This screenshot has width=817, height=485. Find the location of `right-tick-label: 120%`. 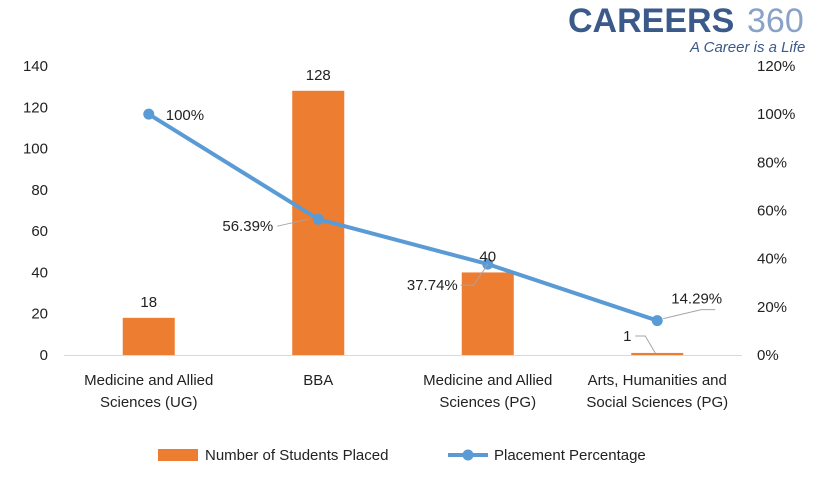

right-tick-label: 120% is located at coordinates (776, 66).